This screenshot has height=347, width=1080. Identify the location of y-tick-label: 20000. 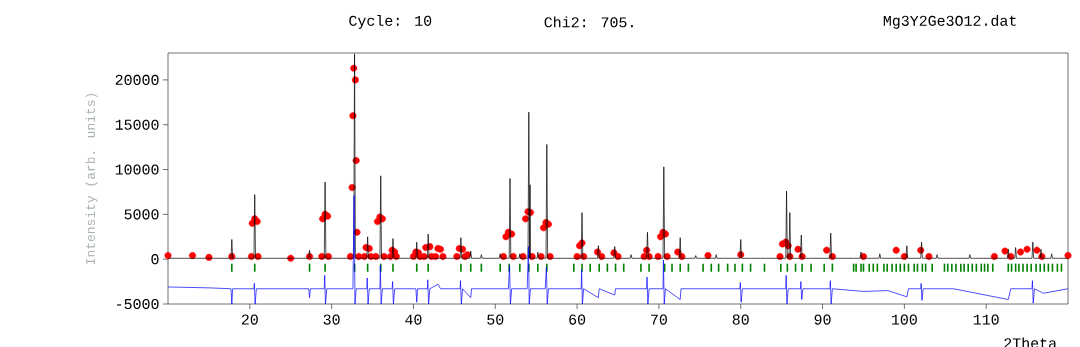
(137, 79).